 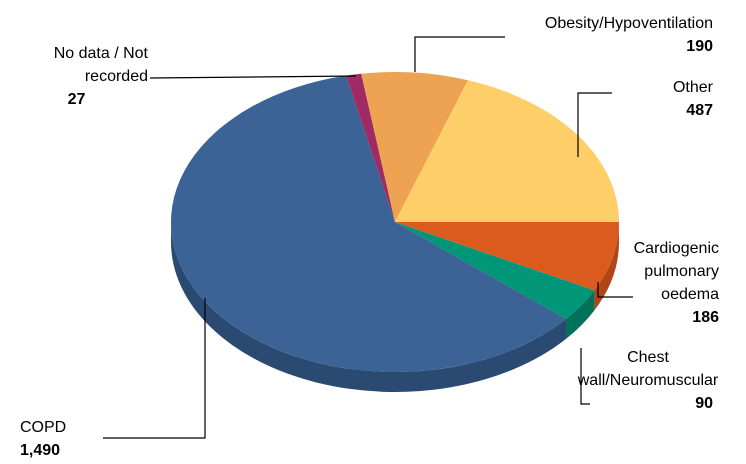 I want to click on pie-slice-cardiogenic, so click(x=507, y=256).